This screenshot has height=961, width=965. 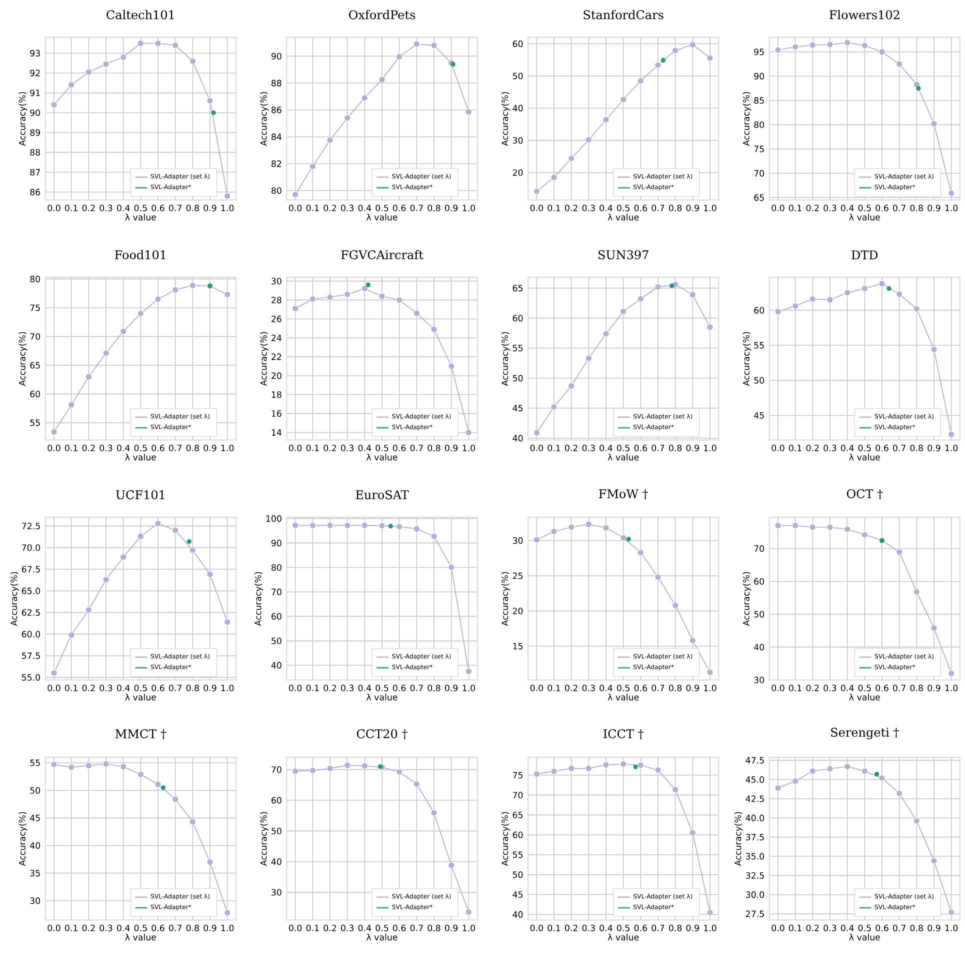 I want to click on x-tick-label: 0.9, so click(x=692, y=688).